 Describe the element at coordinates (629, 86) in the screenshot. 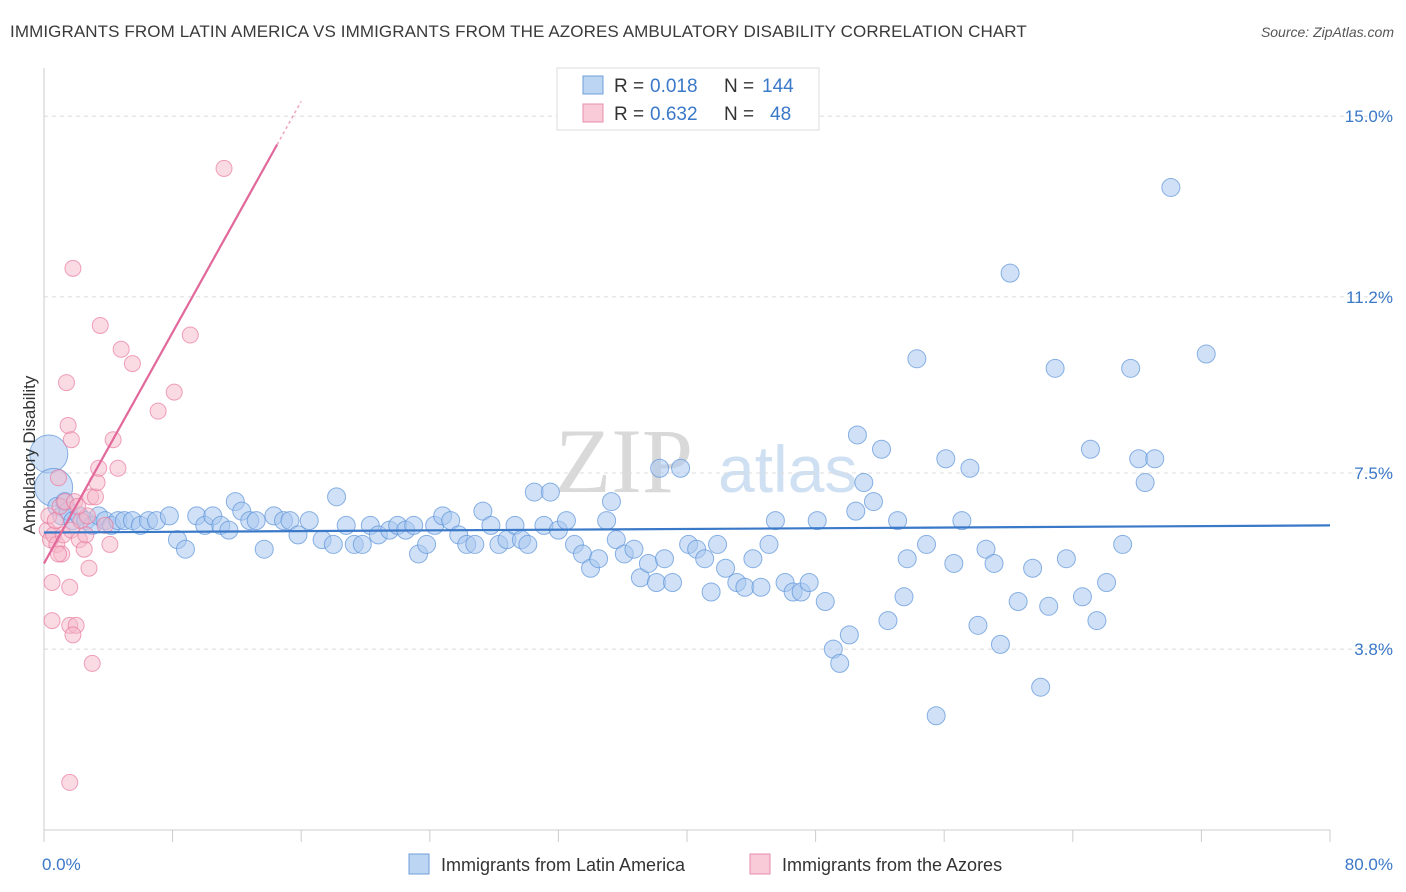

I see `legend-r-label-1: R =` at that location.